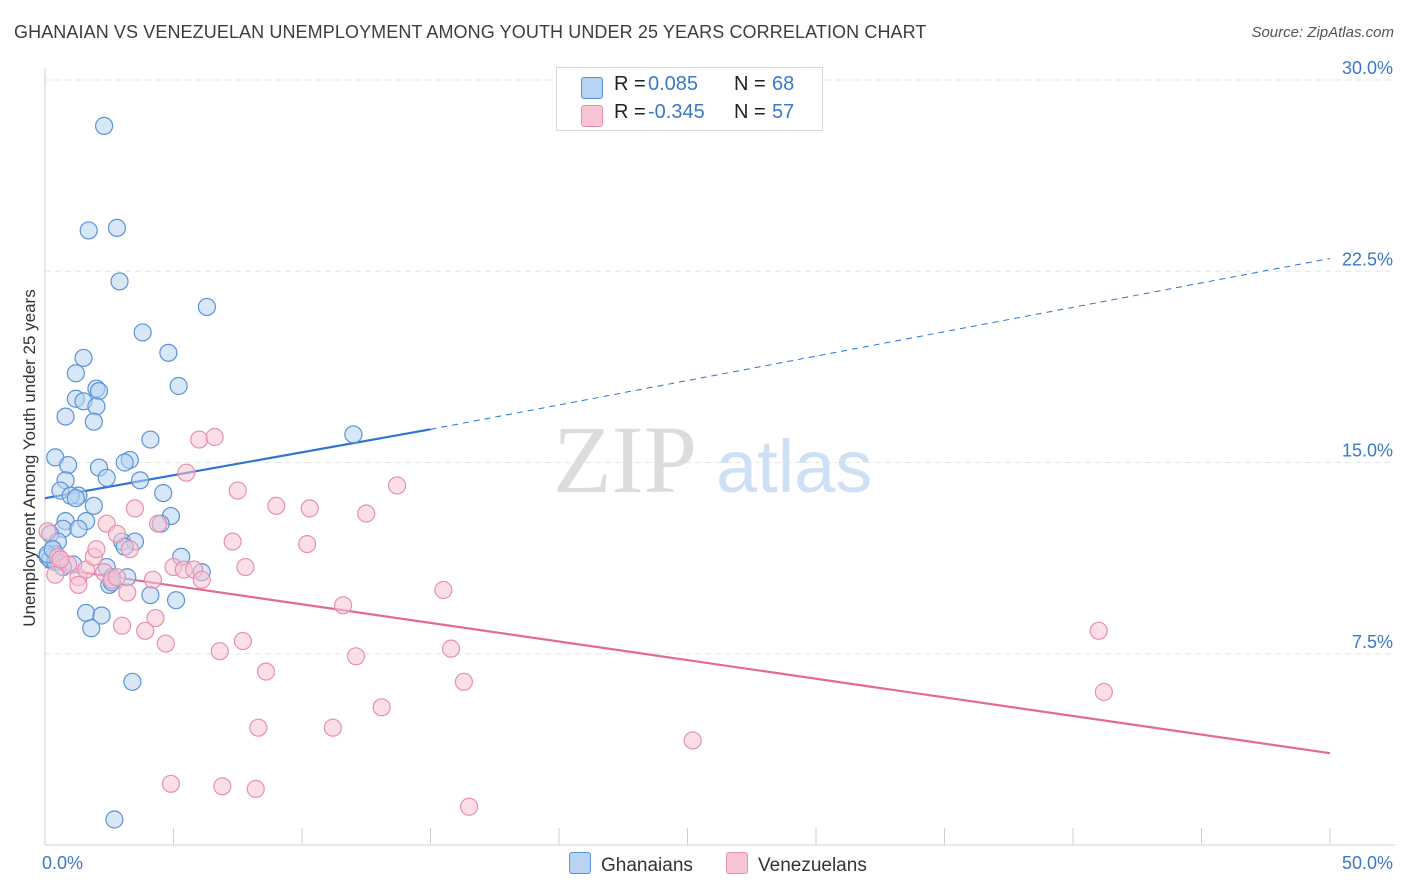  What do you see at coordinates (580, 863) in the screenshot?
I see `ghanaians-legend-swatch` at bounding box center [580, 863].